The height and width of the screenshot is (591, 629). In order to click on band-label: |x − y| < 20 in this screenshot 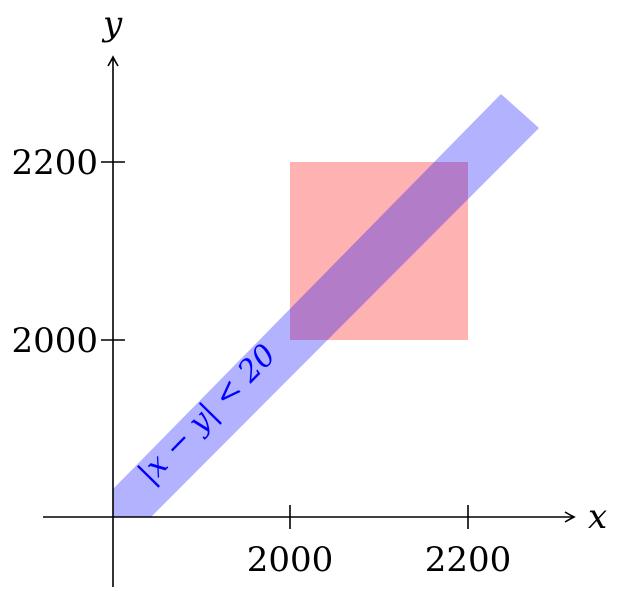, I will do `click(207, 414)`.